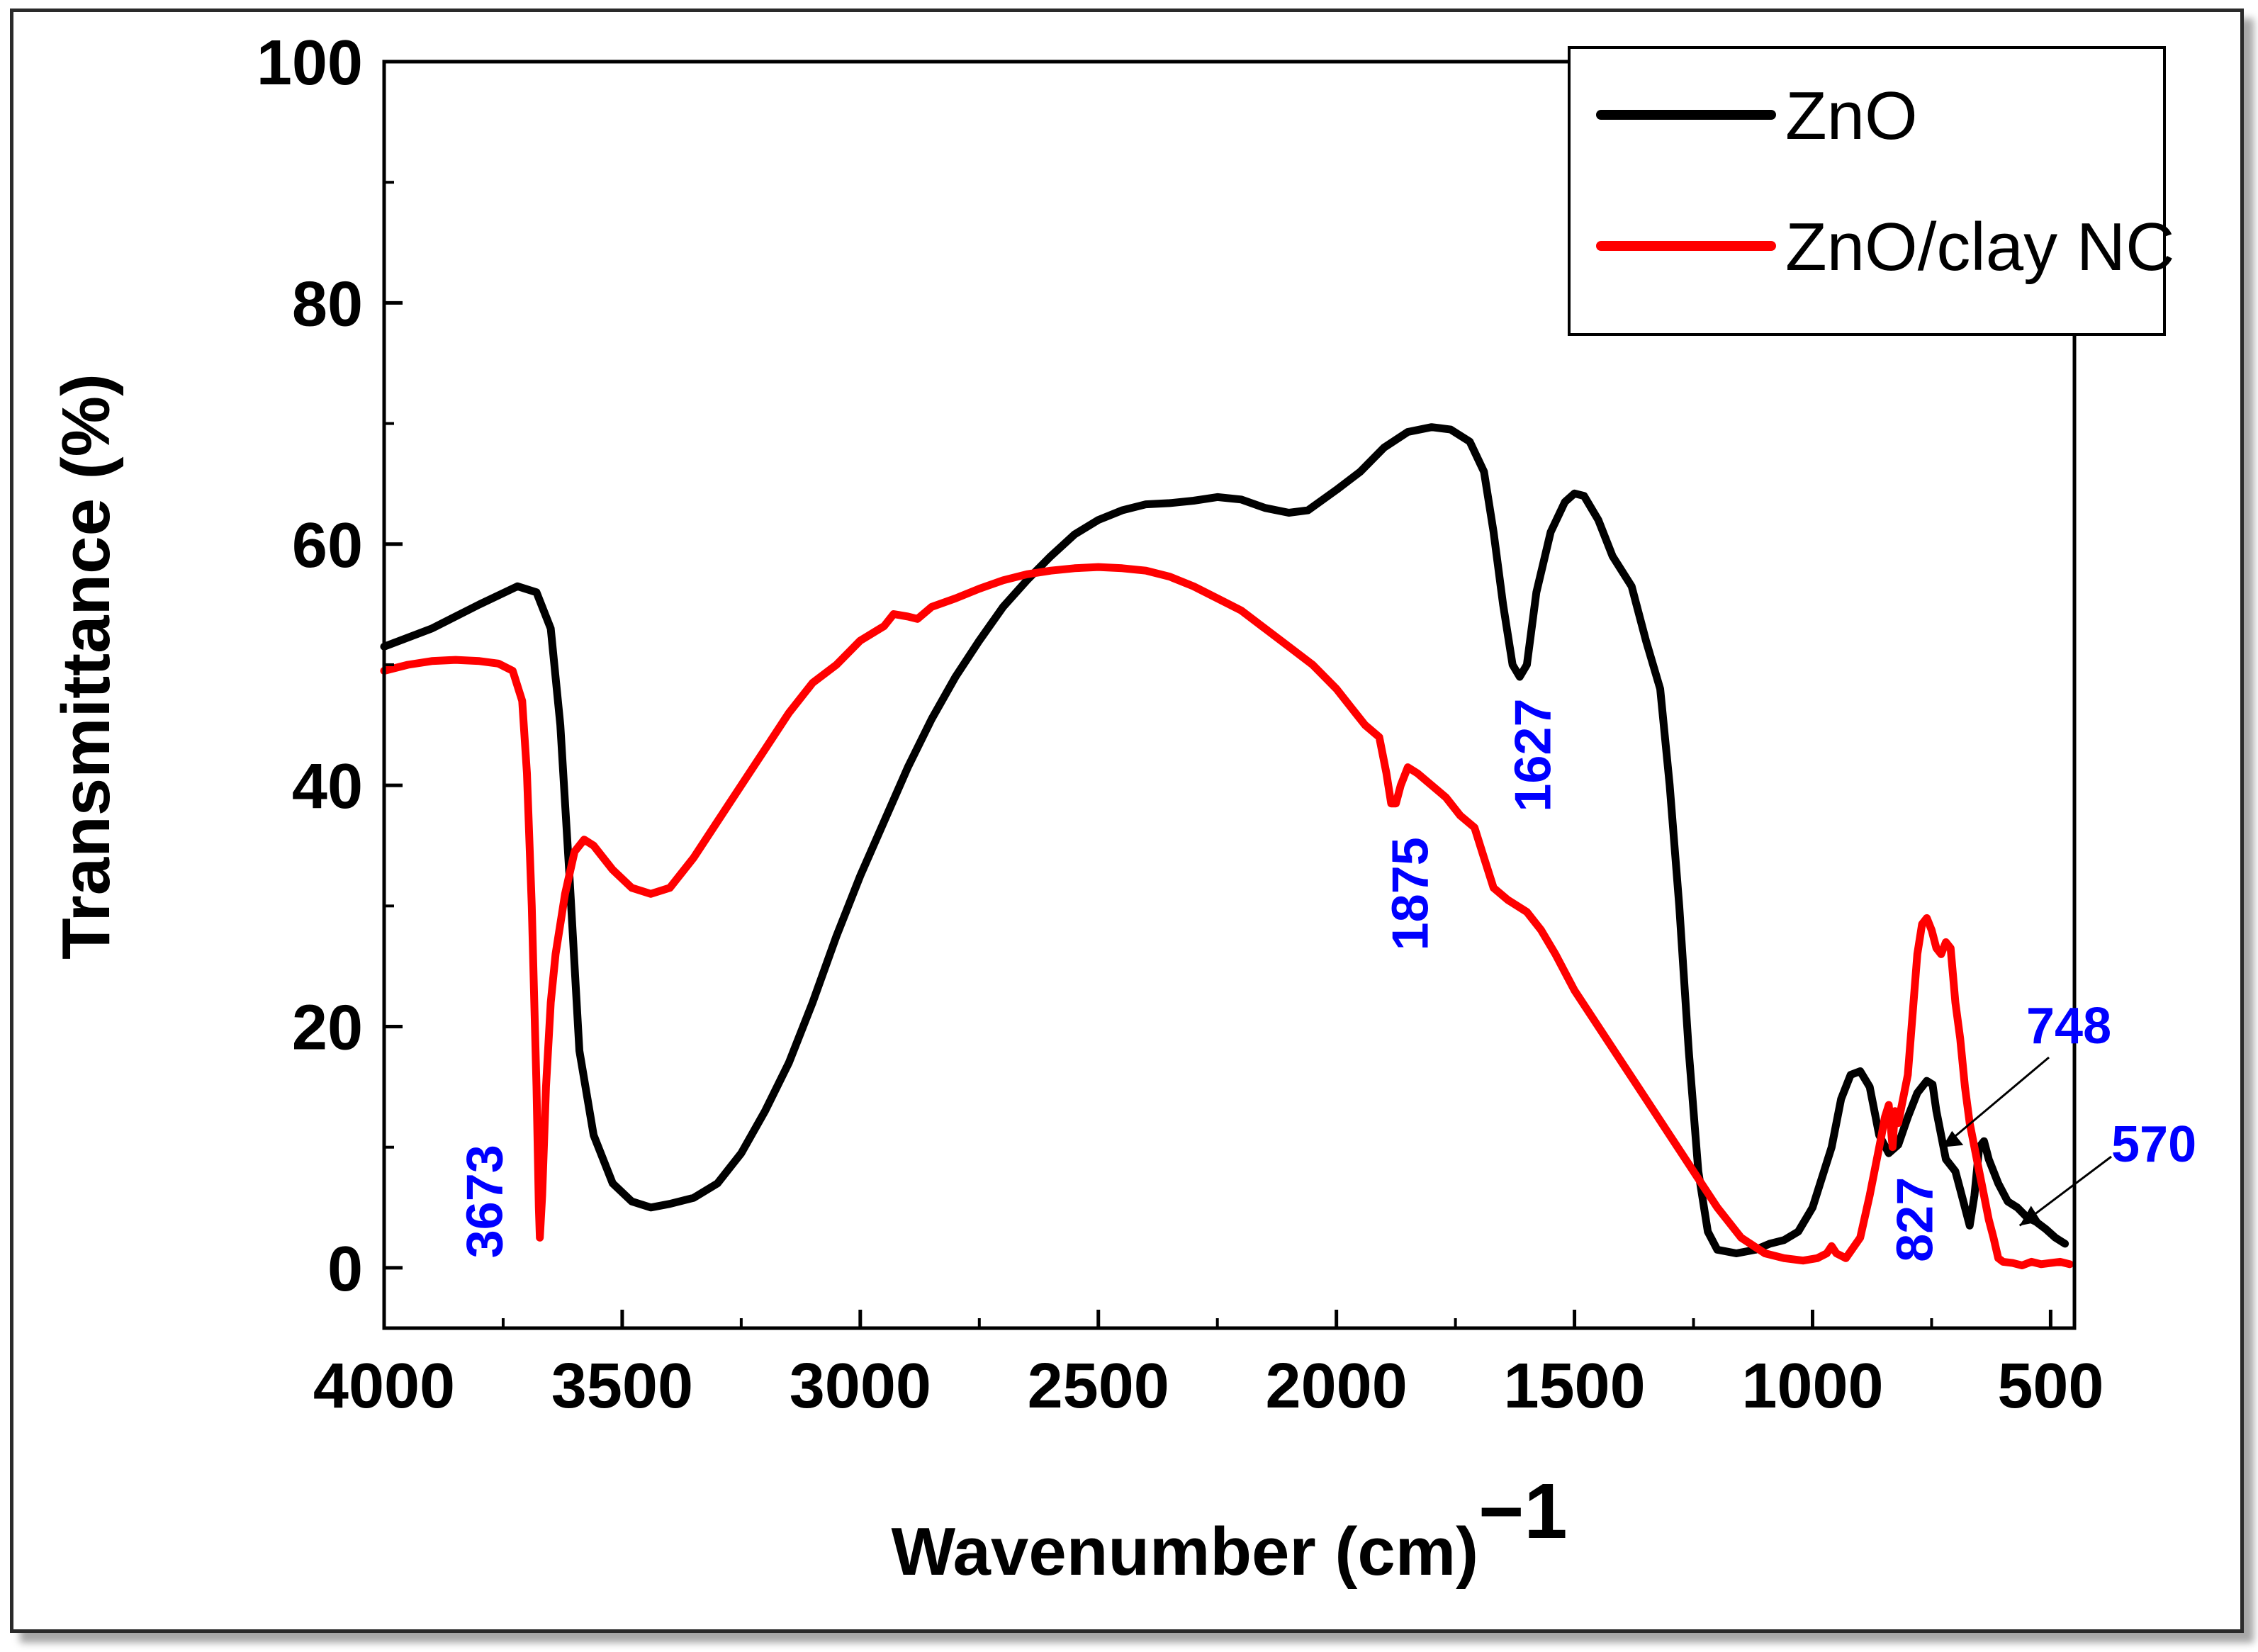 This screenshot has height=1652, width=2258. Describe the element at coordinates (2068, 1026) in the screenshot. I see `peak-label-748: 748` at that location.